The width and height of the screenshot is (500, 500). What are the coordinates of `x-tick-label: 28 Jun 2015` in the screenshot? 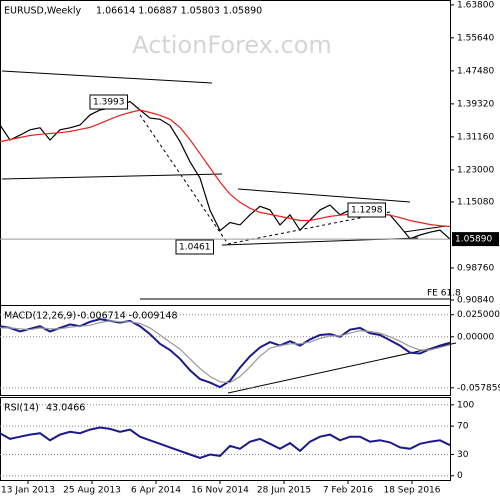 It's located at (284, 491).